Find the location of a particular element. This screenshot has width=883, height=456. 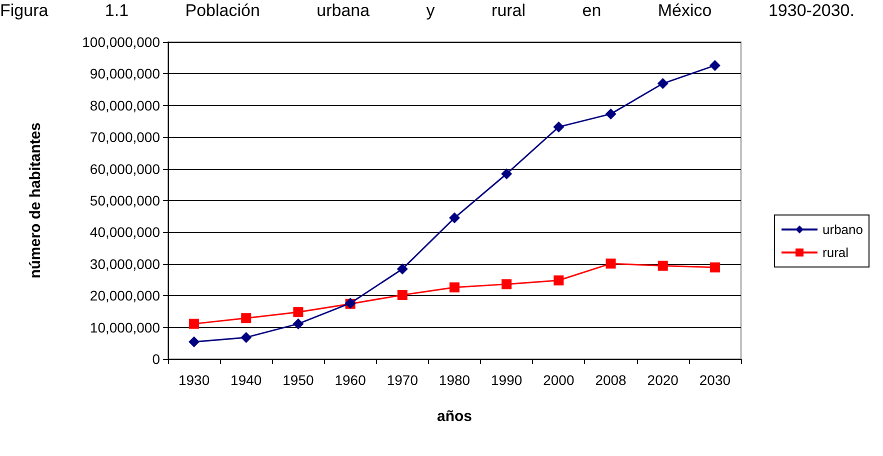

x-tick-label: 2030 is located at coordinates (715, 380).